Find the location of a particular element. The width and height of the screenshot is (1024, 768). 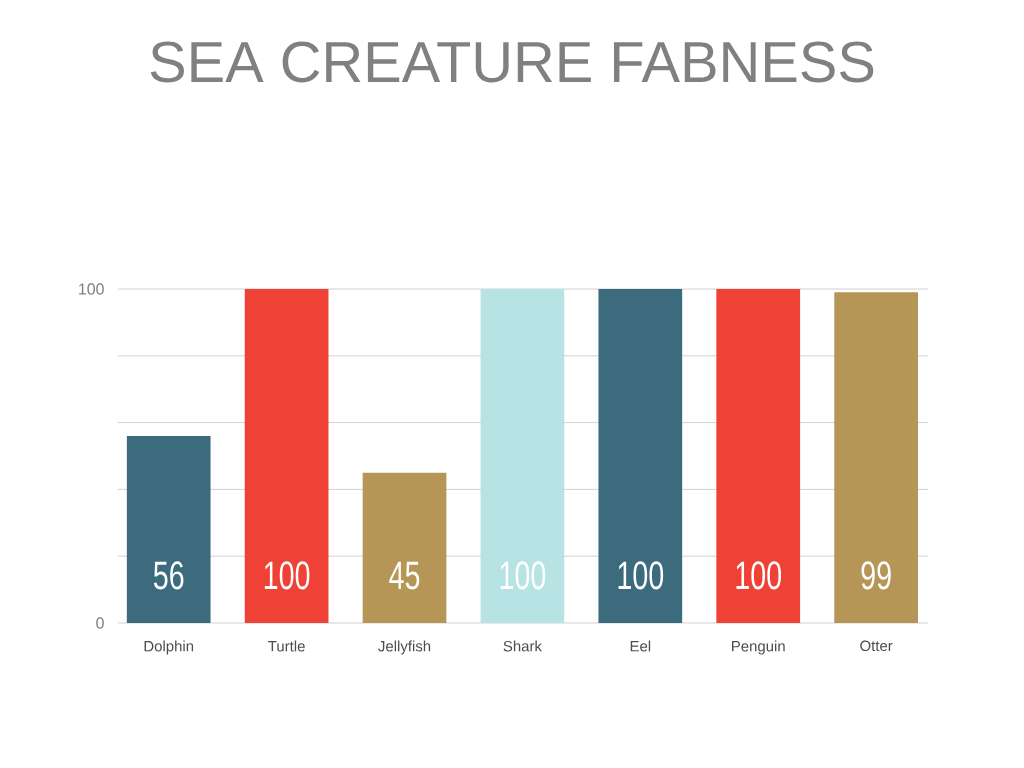

x-tick-label: Turtle is located at coordinates (286, 646).